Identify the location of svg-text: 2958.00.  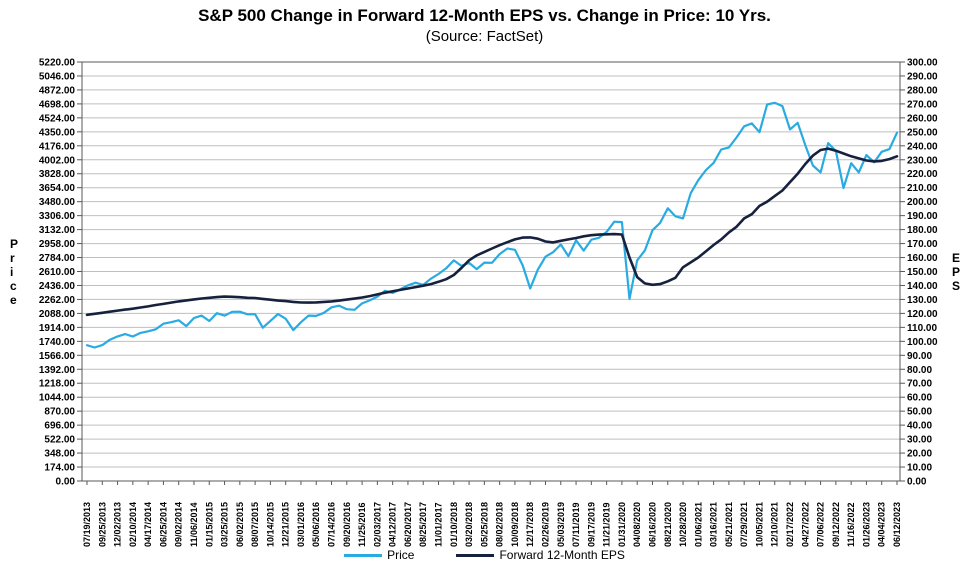
(57, 244).